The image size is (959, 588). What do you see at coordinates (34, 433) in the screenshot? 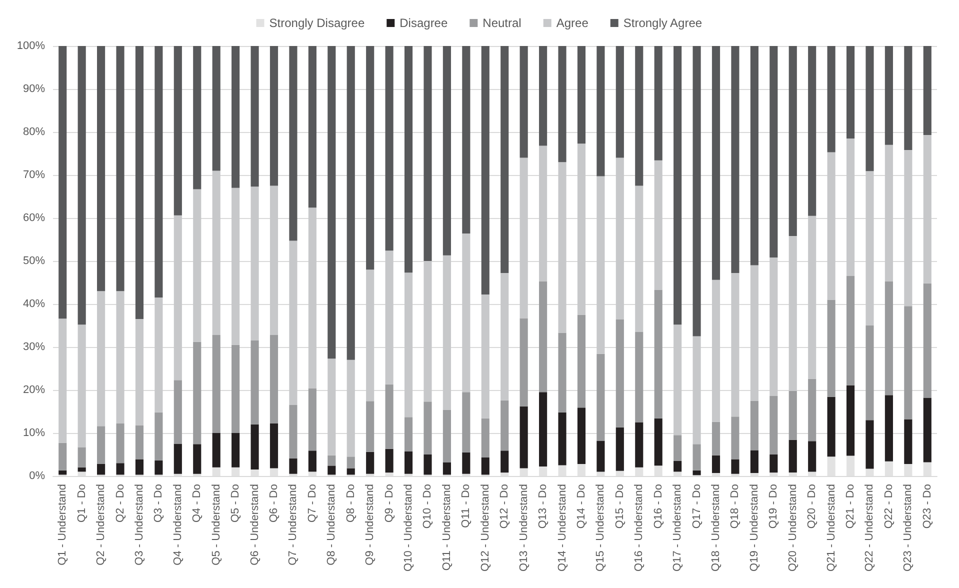
I see `y-tick-label: 10%` at bounding box center [34, 433].